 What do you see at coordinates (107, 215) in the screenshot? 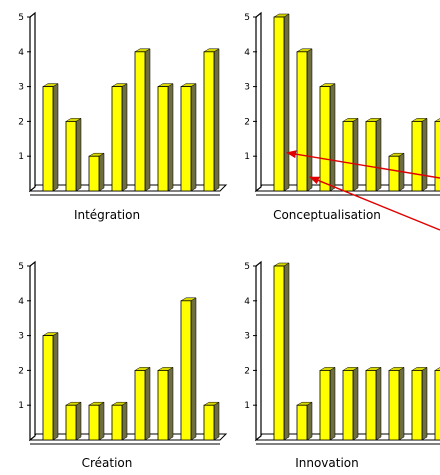
I see `chart-title: Intégration` at bounding box center [107, 215].